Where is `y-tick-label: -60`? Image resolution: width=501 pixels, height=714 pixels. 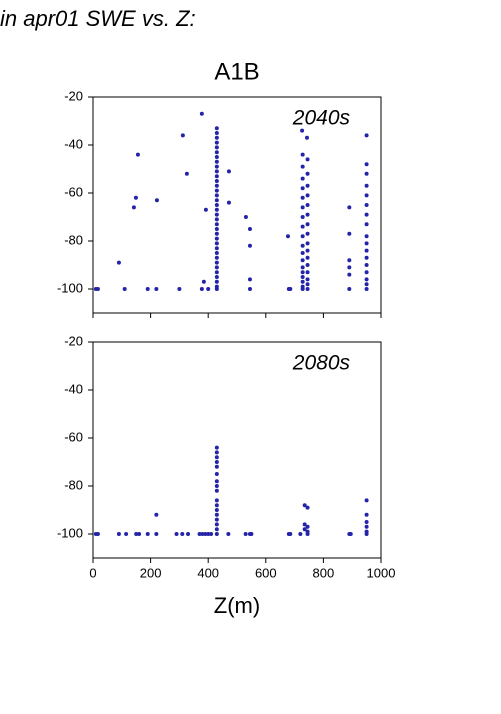 y-tick-label: -60 is located at coordinates (73, 191).